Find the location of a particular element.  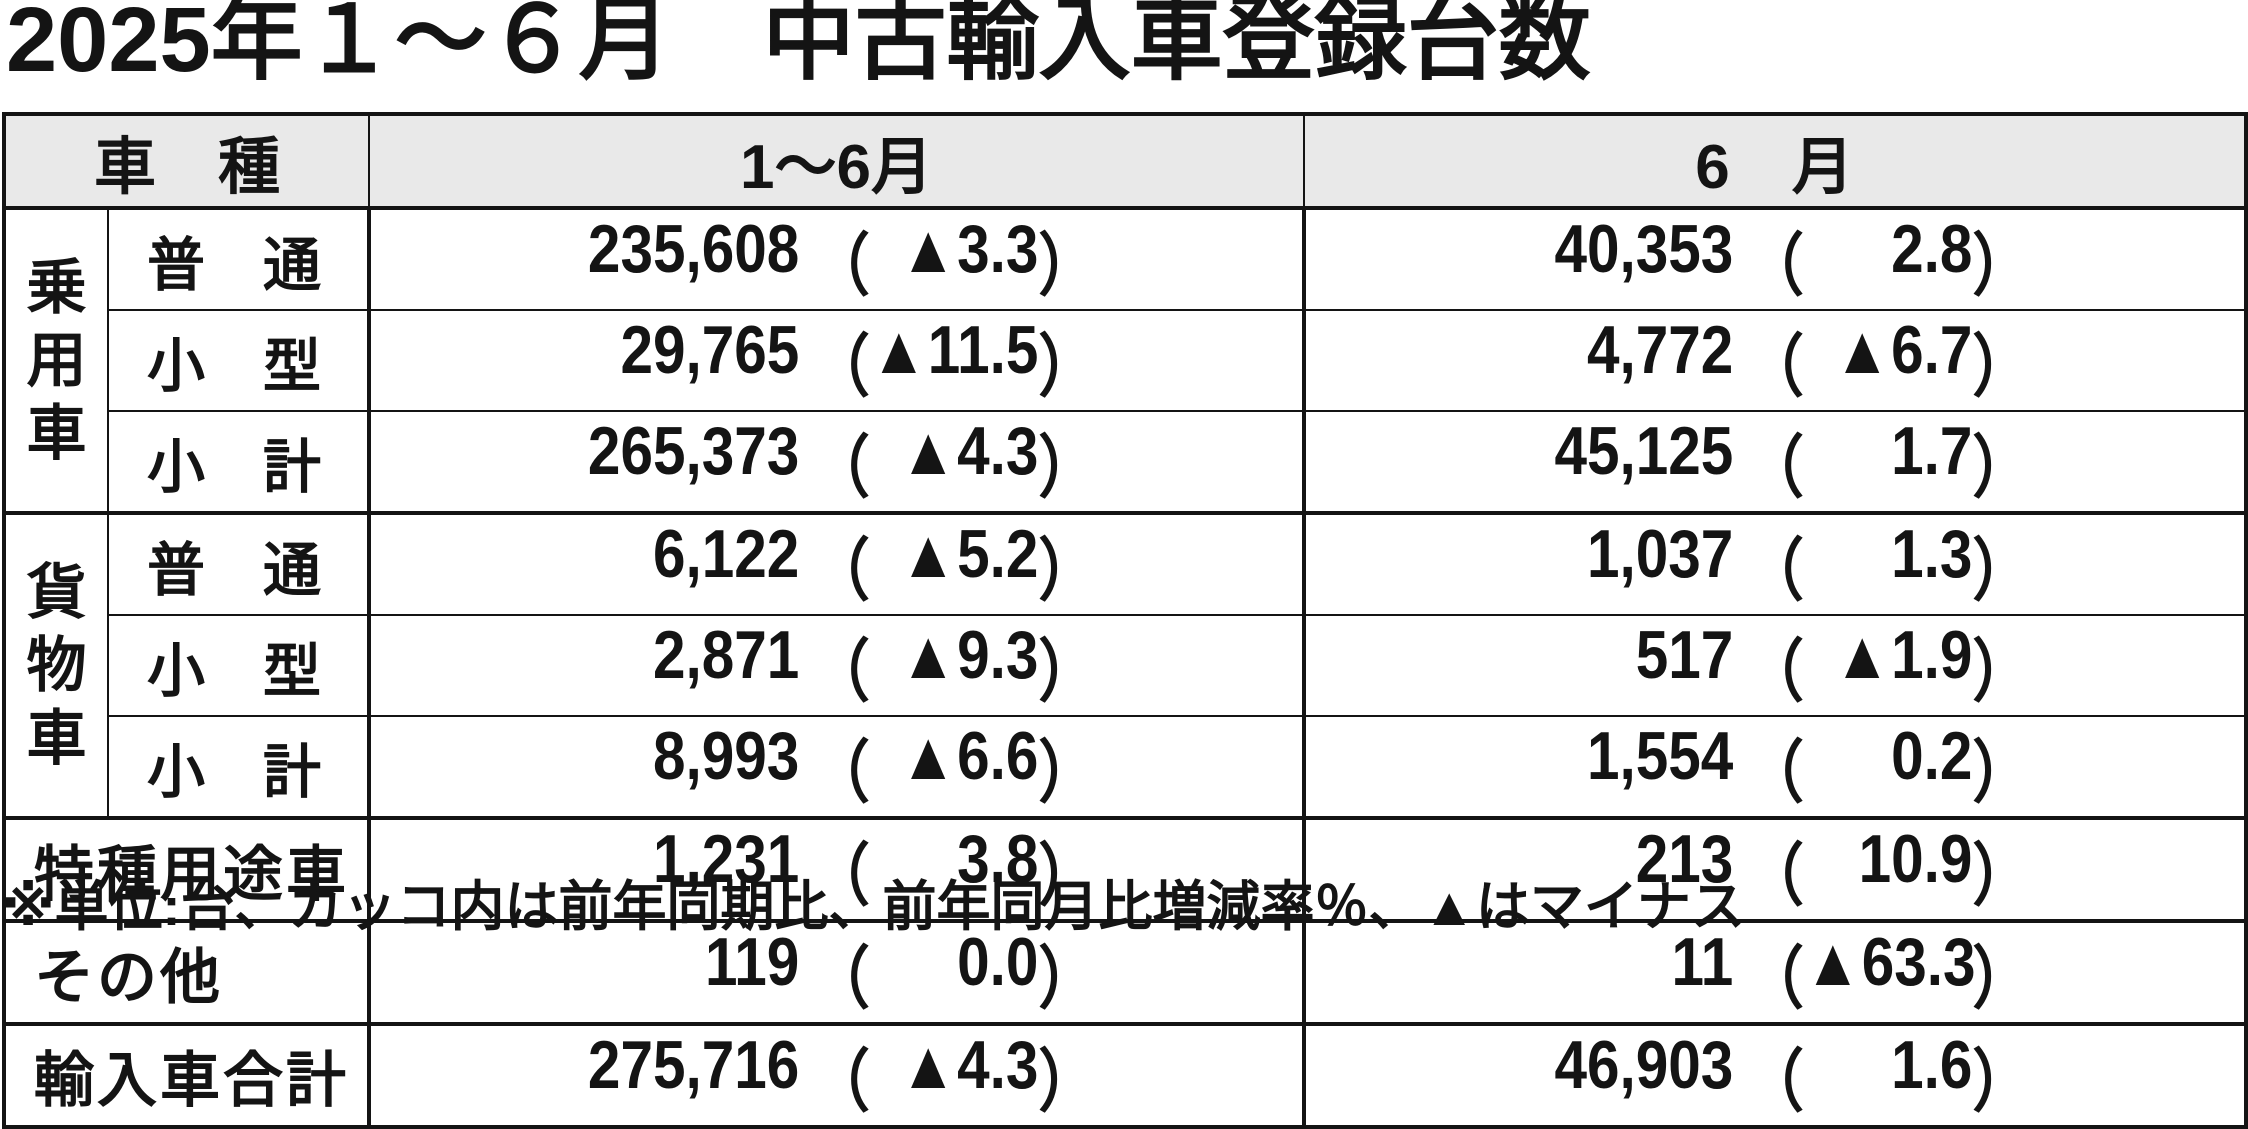

cell-jan-jun: 2,871 （▲9.3） is located at coordinates (837, 665).